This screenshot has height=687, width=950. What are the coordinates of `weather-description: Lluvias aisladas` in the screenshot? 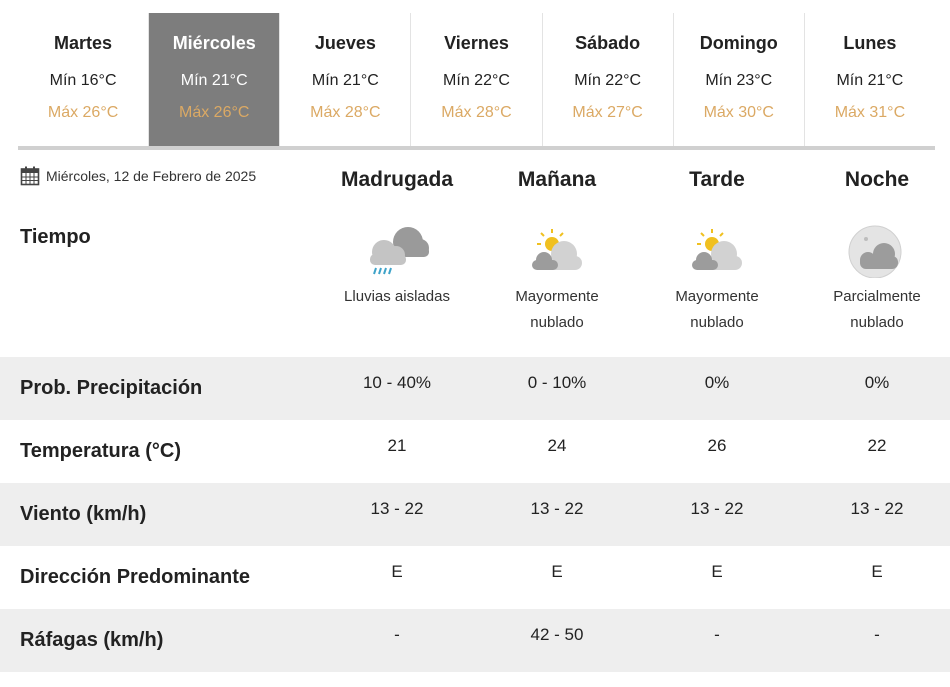 It's located at (397, 296).